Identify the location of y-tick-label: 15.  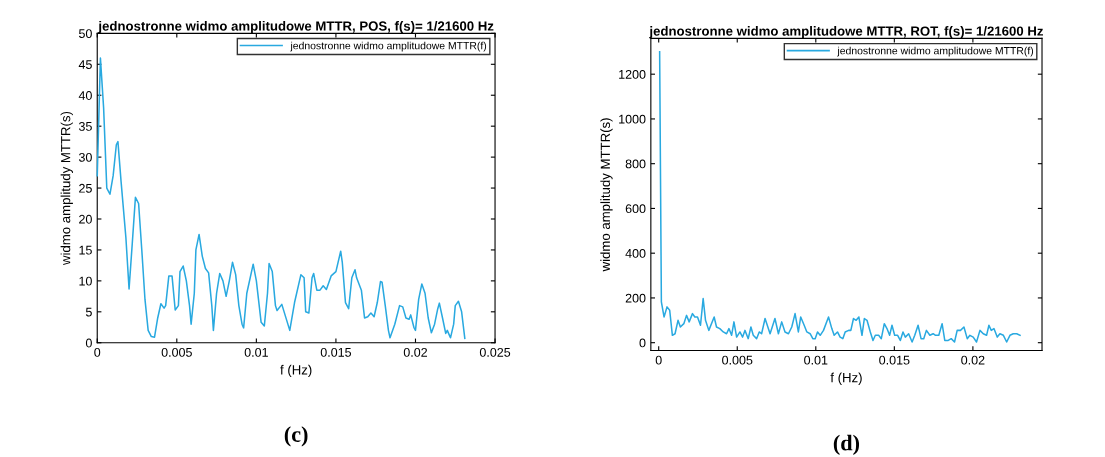
(85, 250).